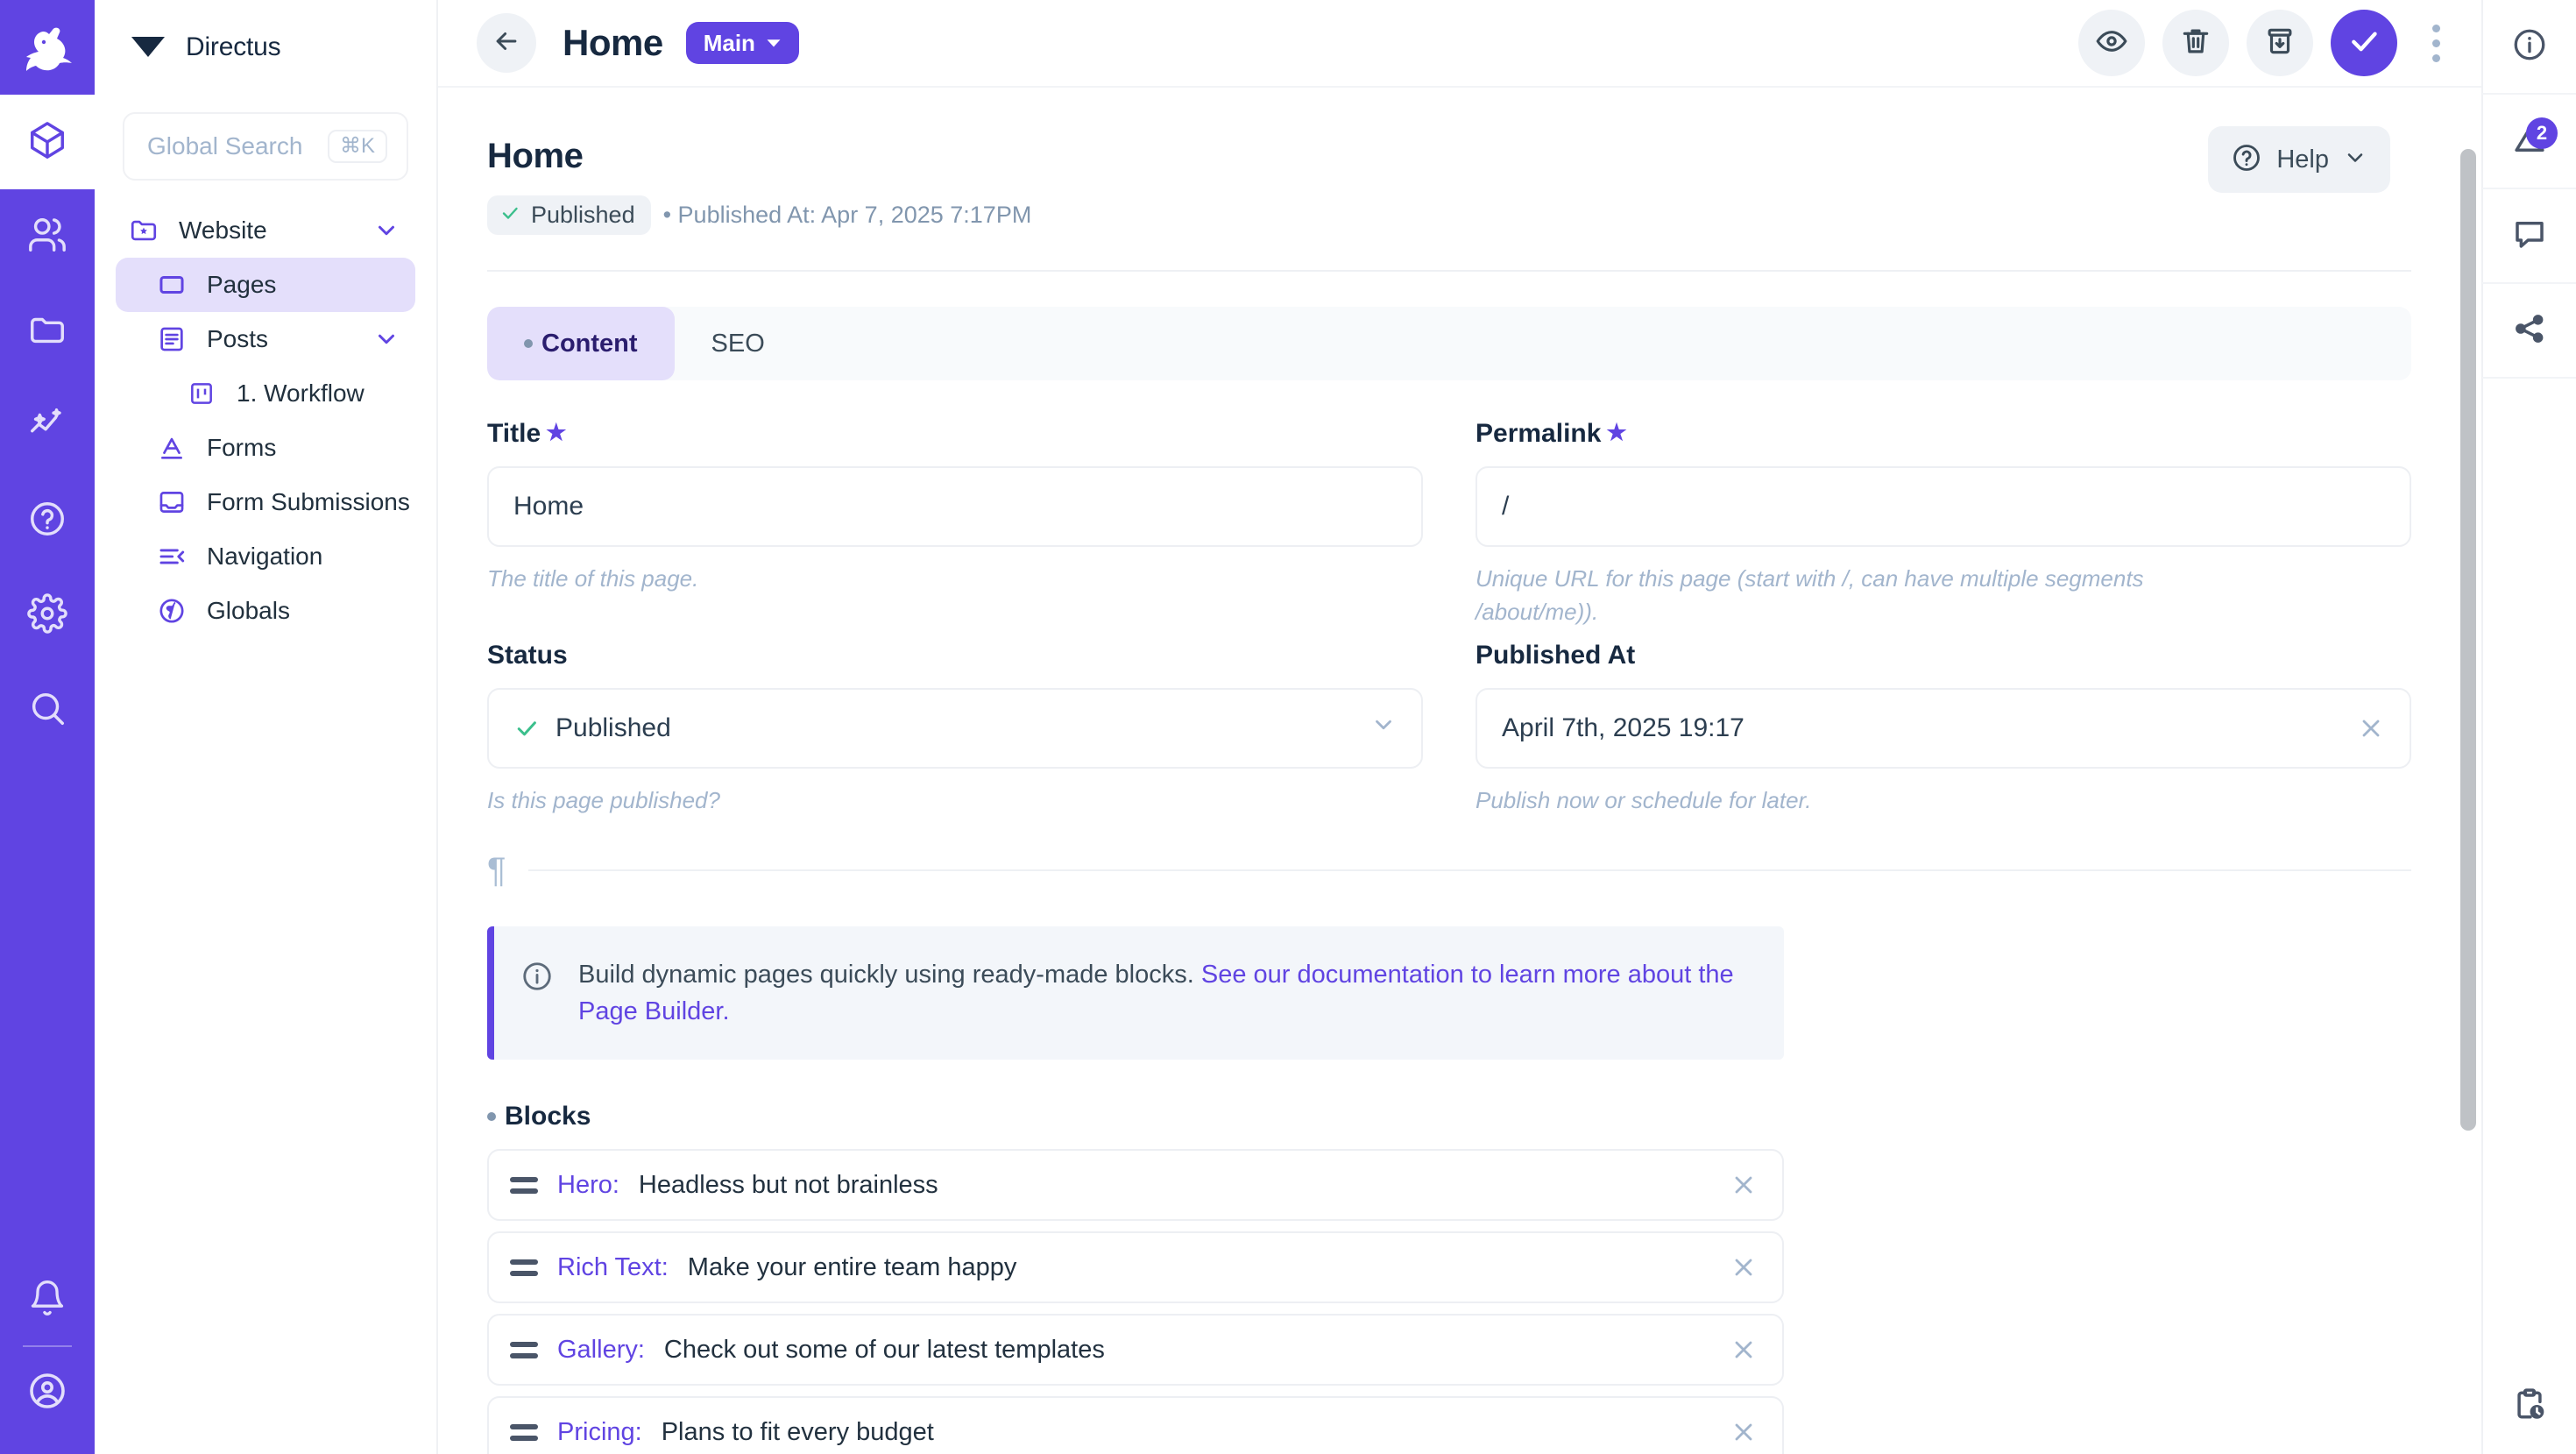 This screenshot has width=2576, height=1454. What do you see at coordinates (2529, 331) in the screenshot?
I see `sidebar-item-share` at bounding box center [2529, 331].